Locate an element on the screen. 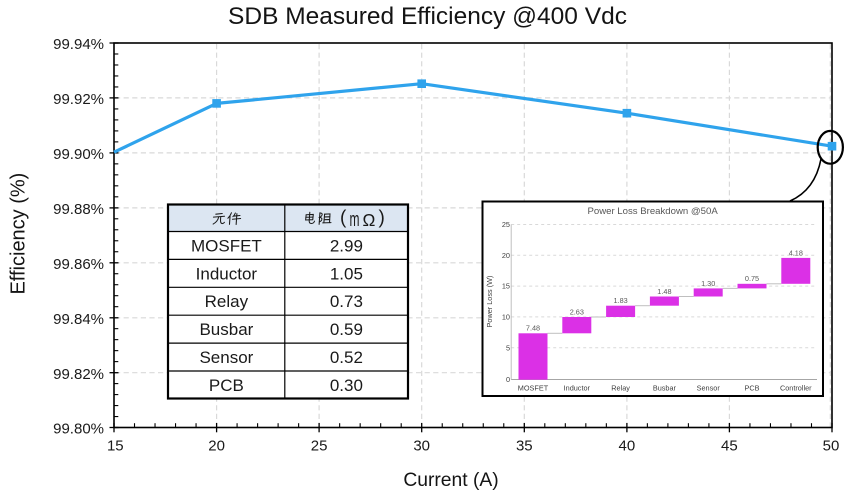  svg-text: 1.48 is located at coordinates (664, 291).